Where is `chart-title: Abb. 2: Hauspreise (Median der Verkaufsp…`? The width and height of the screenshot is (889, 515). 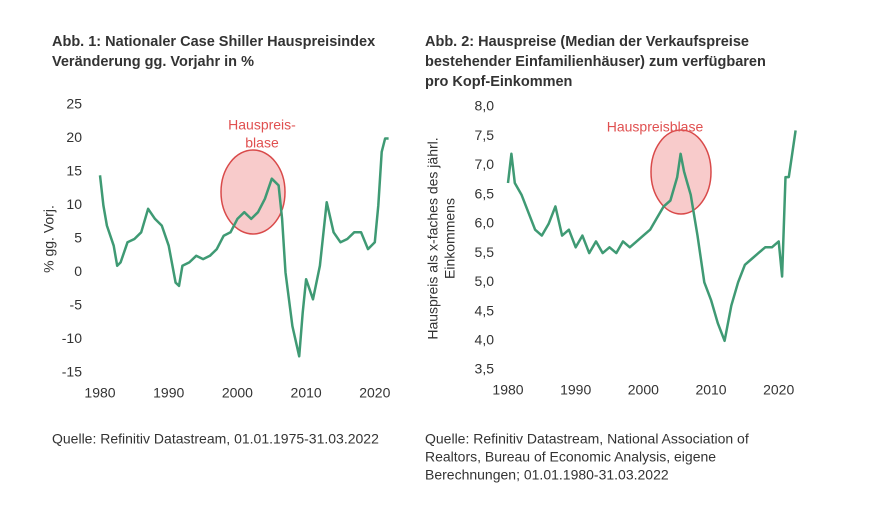
chart-title: Abb. 2: Hauspreise (Median der Verkaufsp… is located at coordinates (587, 42).